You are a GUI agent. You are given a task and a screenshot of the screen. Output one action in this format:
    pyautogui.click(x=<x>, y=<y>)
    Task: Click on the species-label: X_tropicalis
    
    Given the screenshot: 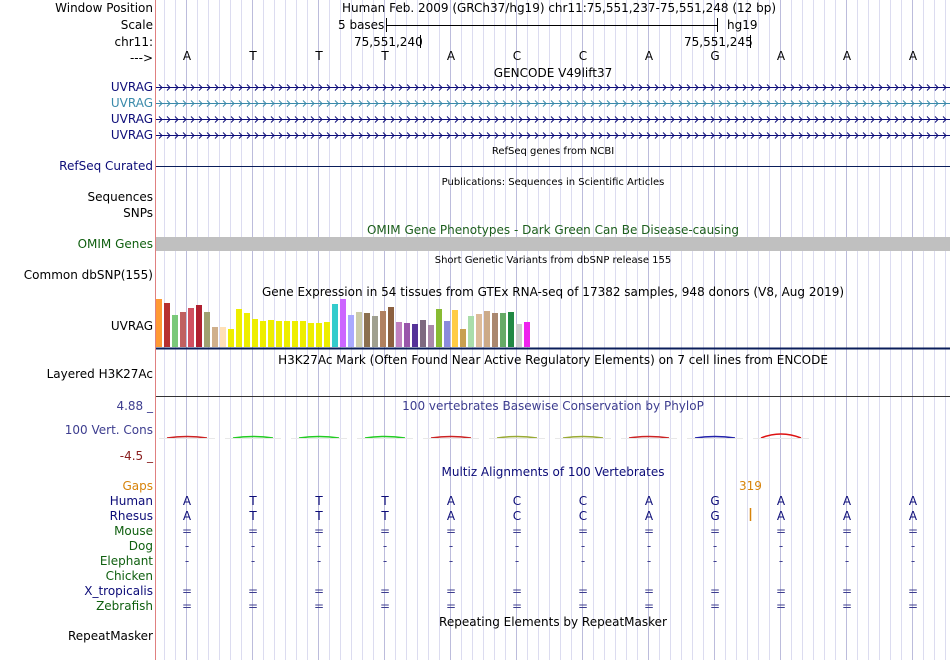 What is the action you would take?
    pyautogui.click(x=118, y=591)
    